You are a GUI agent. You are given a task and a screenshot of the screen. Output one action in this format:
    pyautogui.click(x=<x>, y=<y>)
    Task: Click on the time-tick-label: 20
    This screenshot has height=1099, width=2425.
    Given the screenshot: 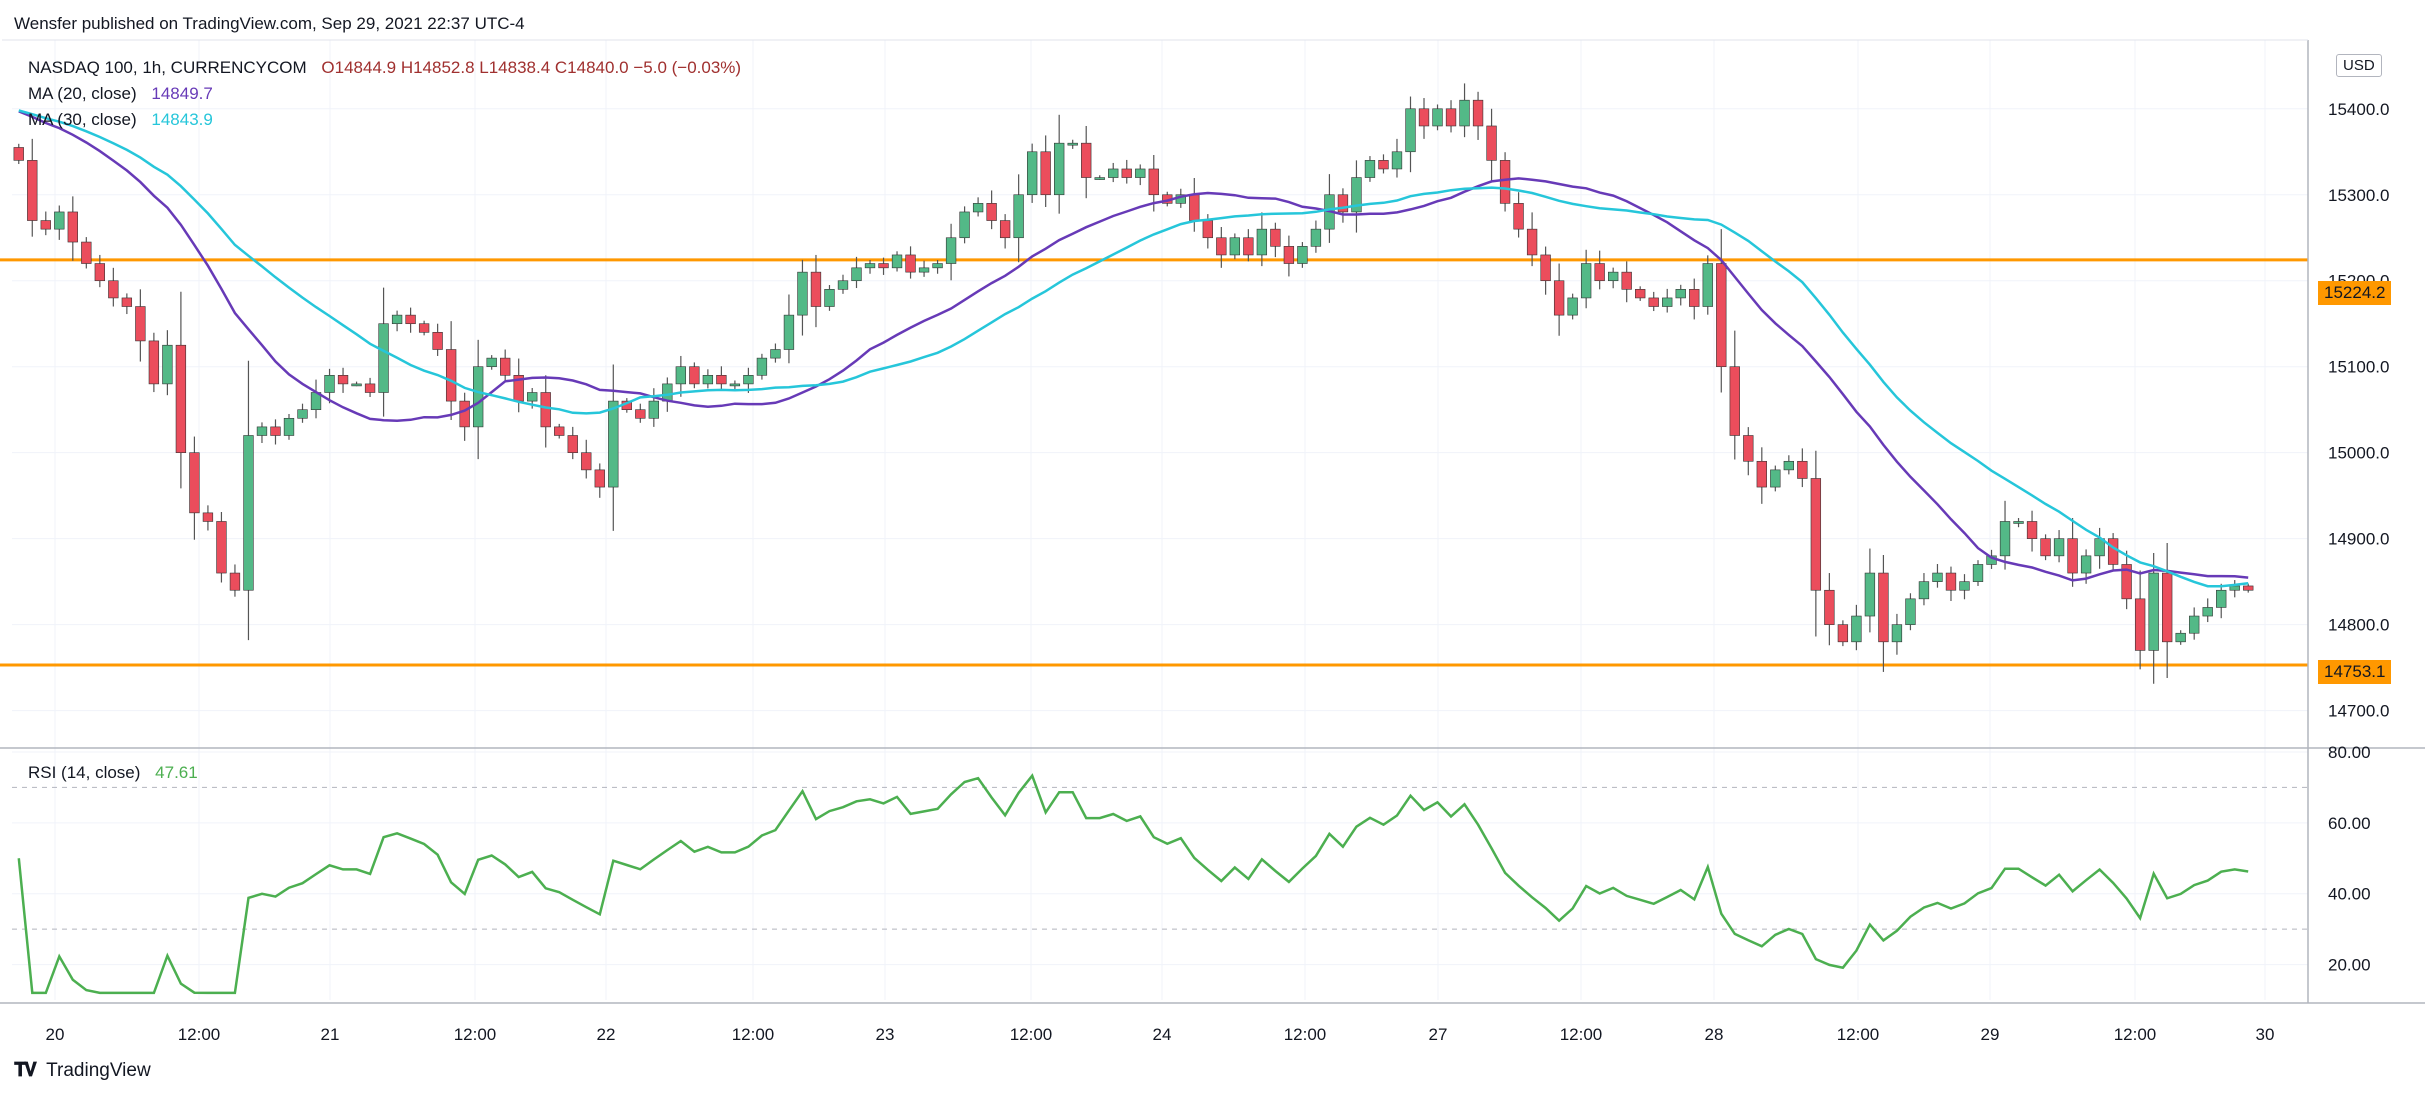 What is the action you would take?
    pyautogui.click(x=55, y=1034)
    